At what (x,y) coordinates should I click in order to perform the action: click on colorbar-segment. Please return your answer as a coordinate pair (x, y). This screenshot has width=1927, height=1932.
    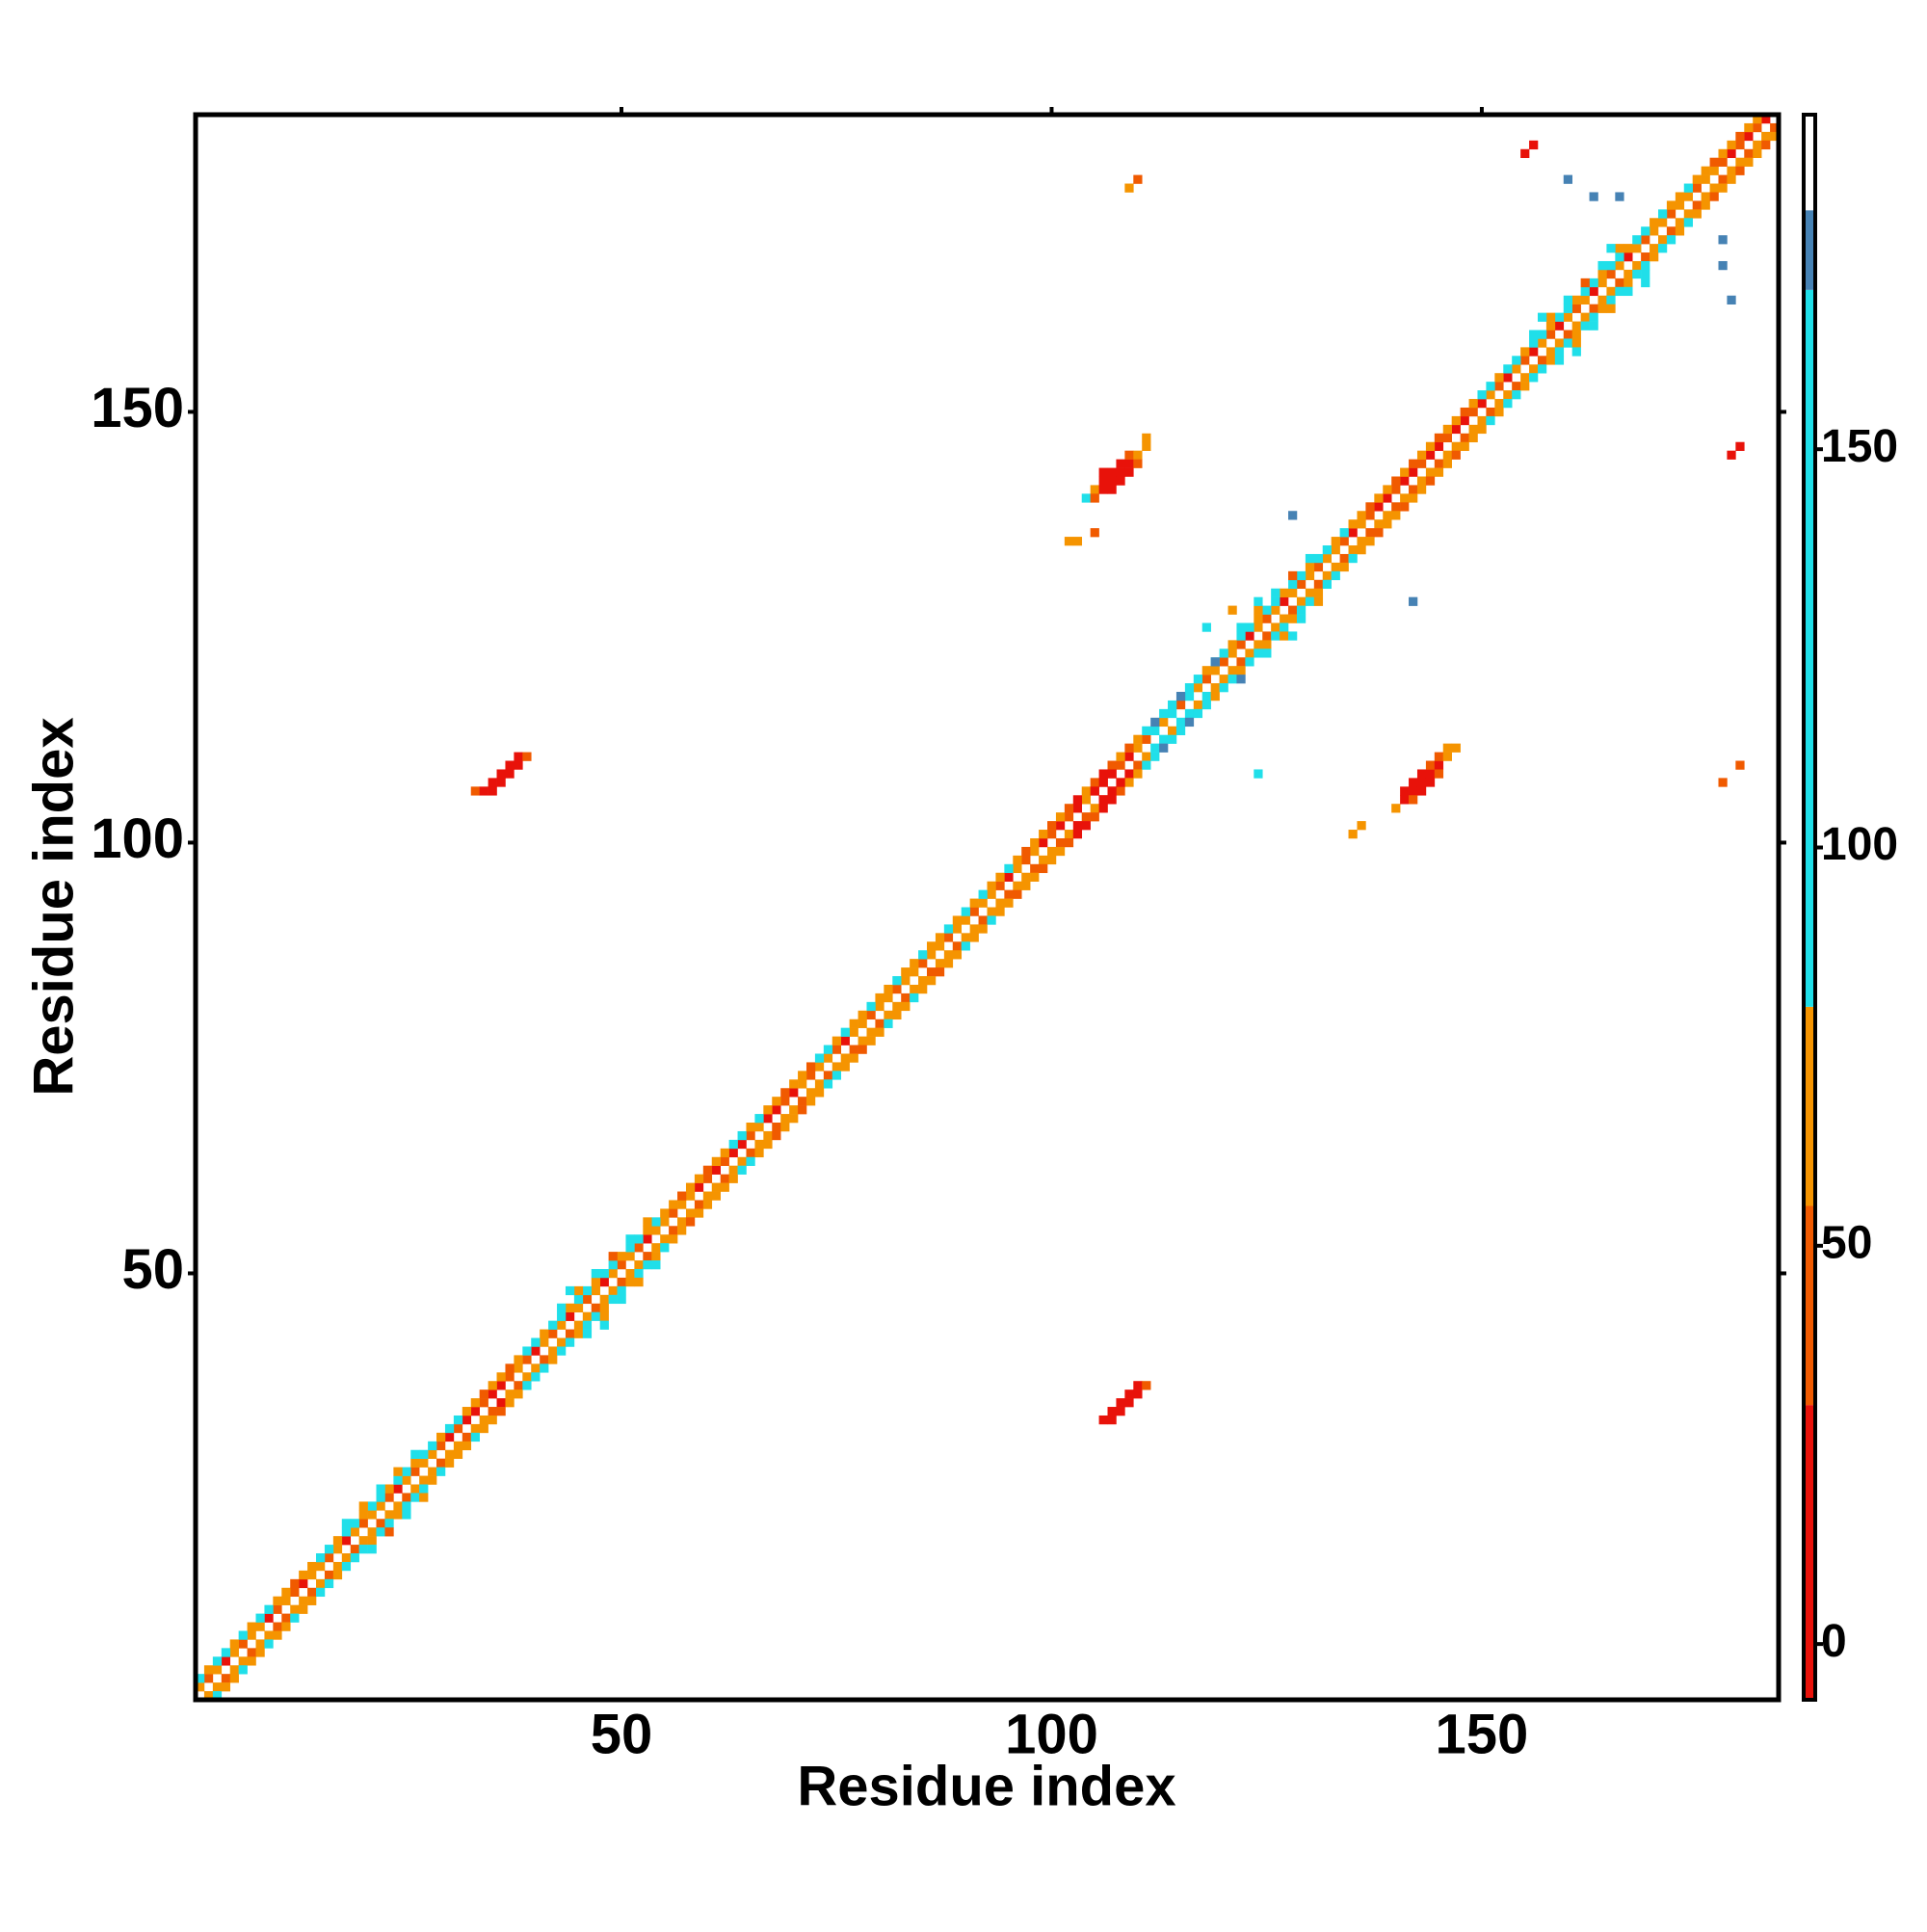
    Looking at the image, I should click on (1809, 163).